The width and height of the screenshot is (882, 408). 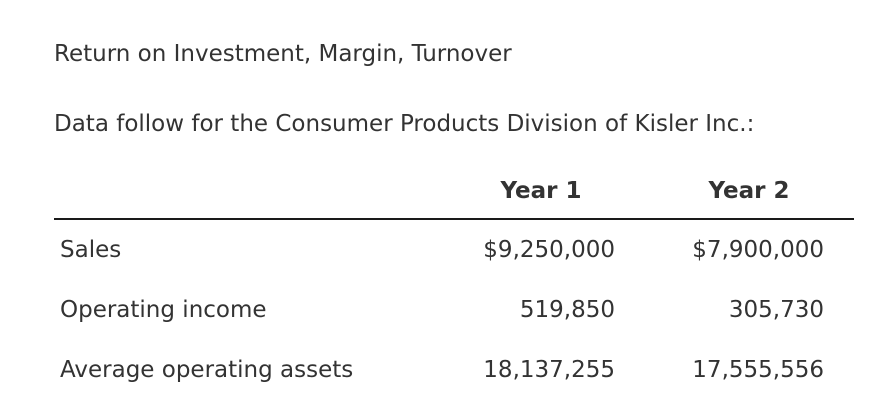 What do you see at coordinates (91, 250) in the screenshot?
I see `row-label: Sales` at bounding box center [91, 250].